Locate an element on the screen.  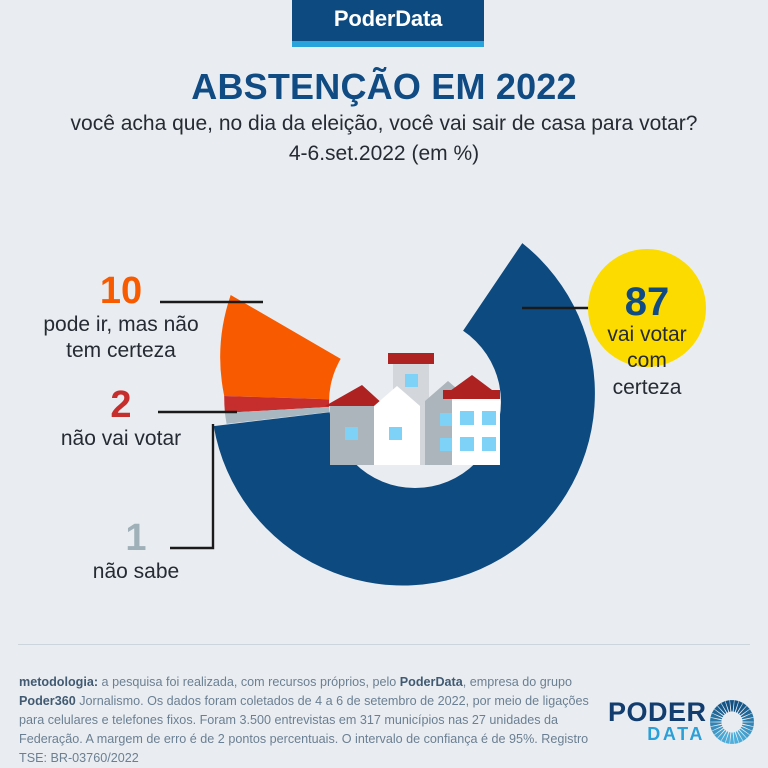
logo-poder-text: PODER is located at coordinates (657, 712).